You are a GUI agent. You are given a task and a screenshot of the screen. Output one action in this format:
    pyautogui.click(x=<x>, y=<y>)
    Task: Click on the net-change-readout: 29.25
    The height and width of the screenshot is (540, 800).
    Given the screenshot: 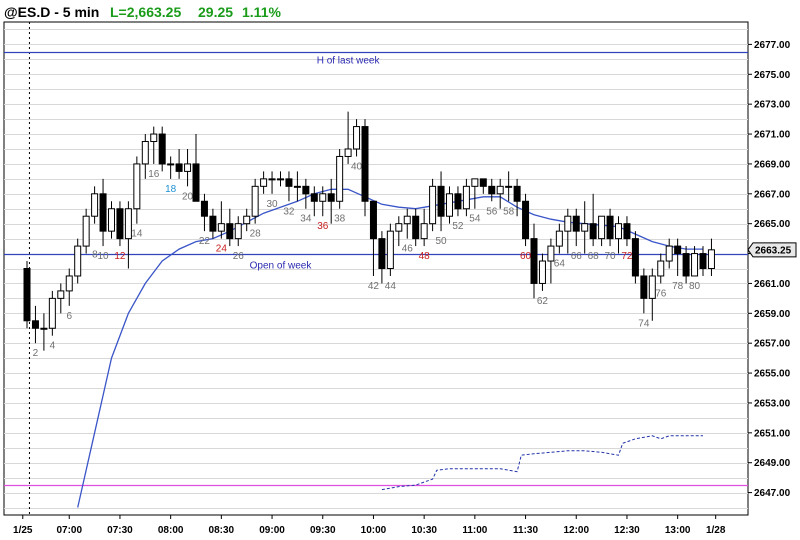 What is the action you would take?
    pyautogui.click(x=215, y=12)
    